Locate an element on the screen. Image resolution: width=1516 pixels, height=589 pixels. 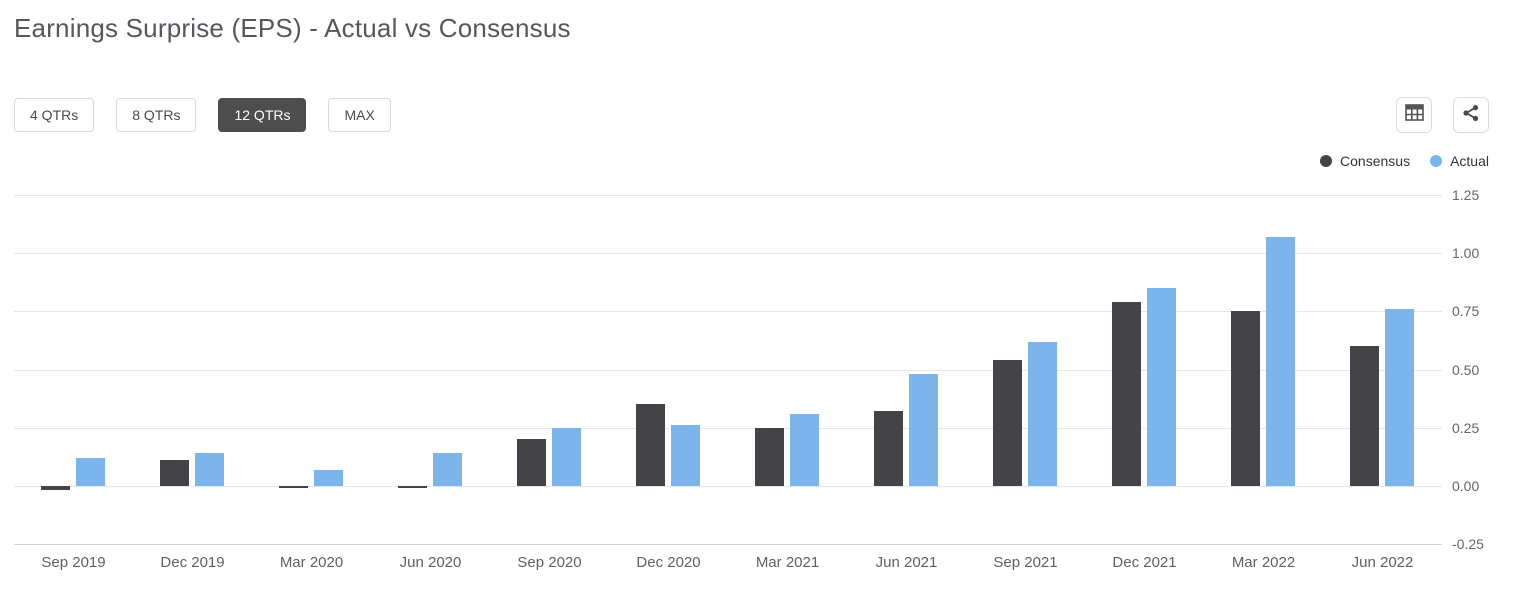
legend-item-actual: Actual is located at coordinates (1459, 161).